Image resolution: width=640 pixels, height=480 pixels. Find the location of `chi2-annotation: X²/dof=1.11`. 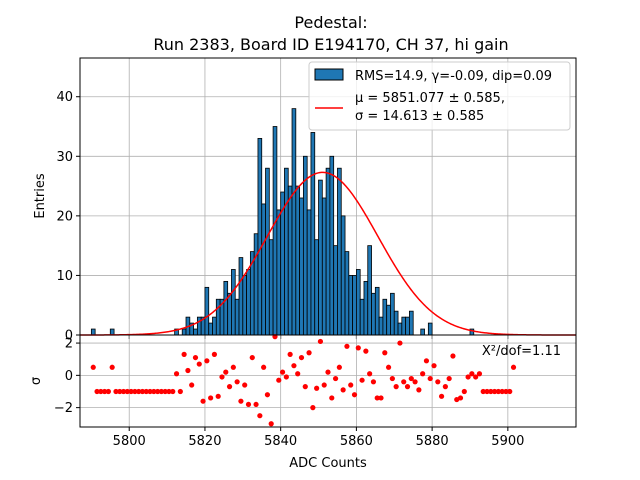

chi2-annotation: X²/dof=1.11 is located at coordinates (521, 351).